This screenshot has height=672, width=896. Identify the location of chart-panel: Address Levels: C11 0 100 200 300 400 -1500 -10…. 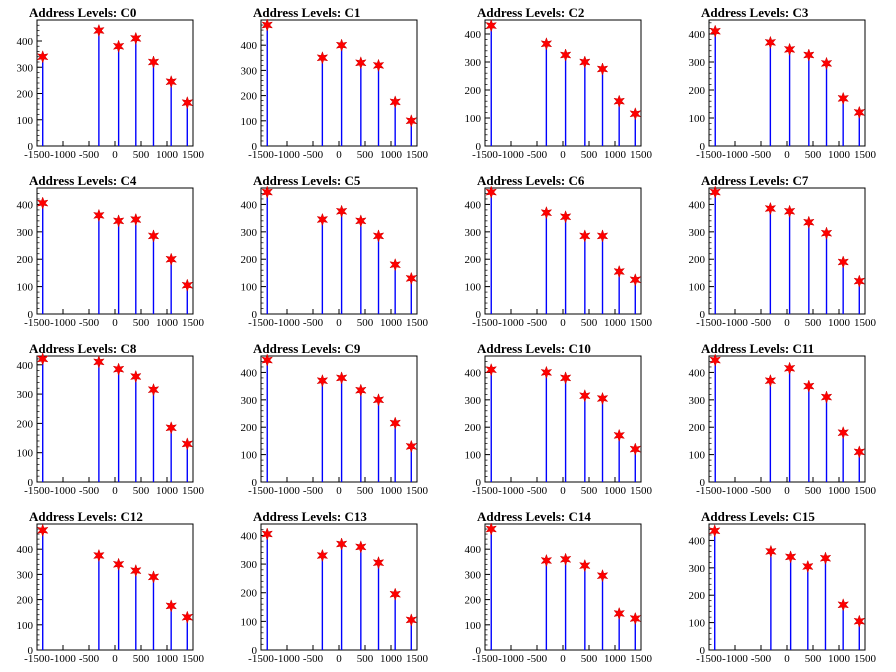
(783, 419).